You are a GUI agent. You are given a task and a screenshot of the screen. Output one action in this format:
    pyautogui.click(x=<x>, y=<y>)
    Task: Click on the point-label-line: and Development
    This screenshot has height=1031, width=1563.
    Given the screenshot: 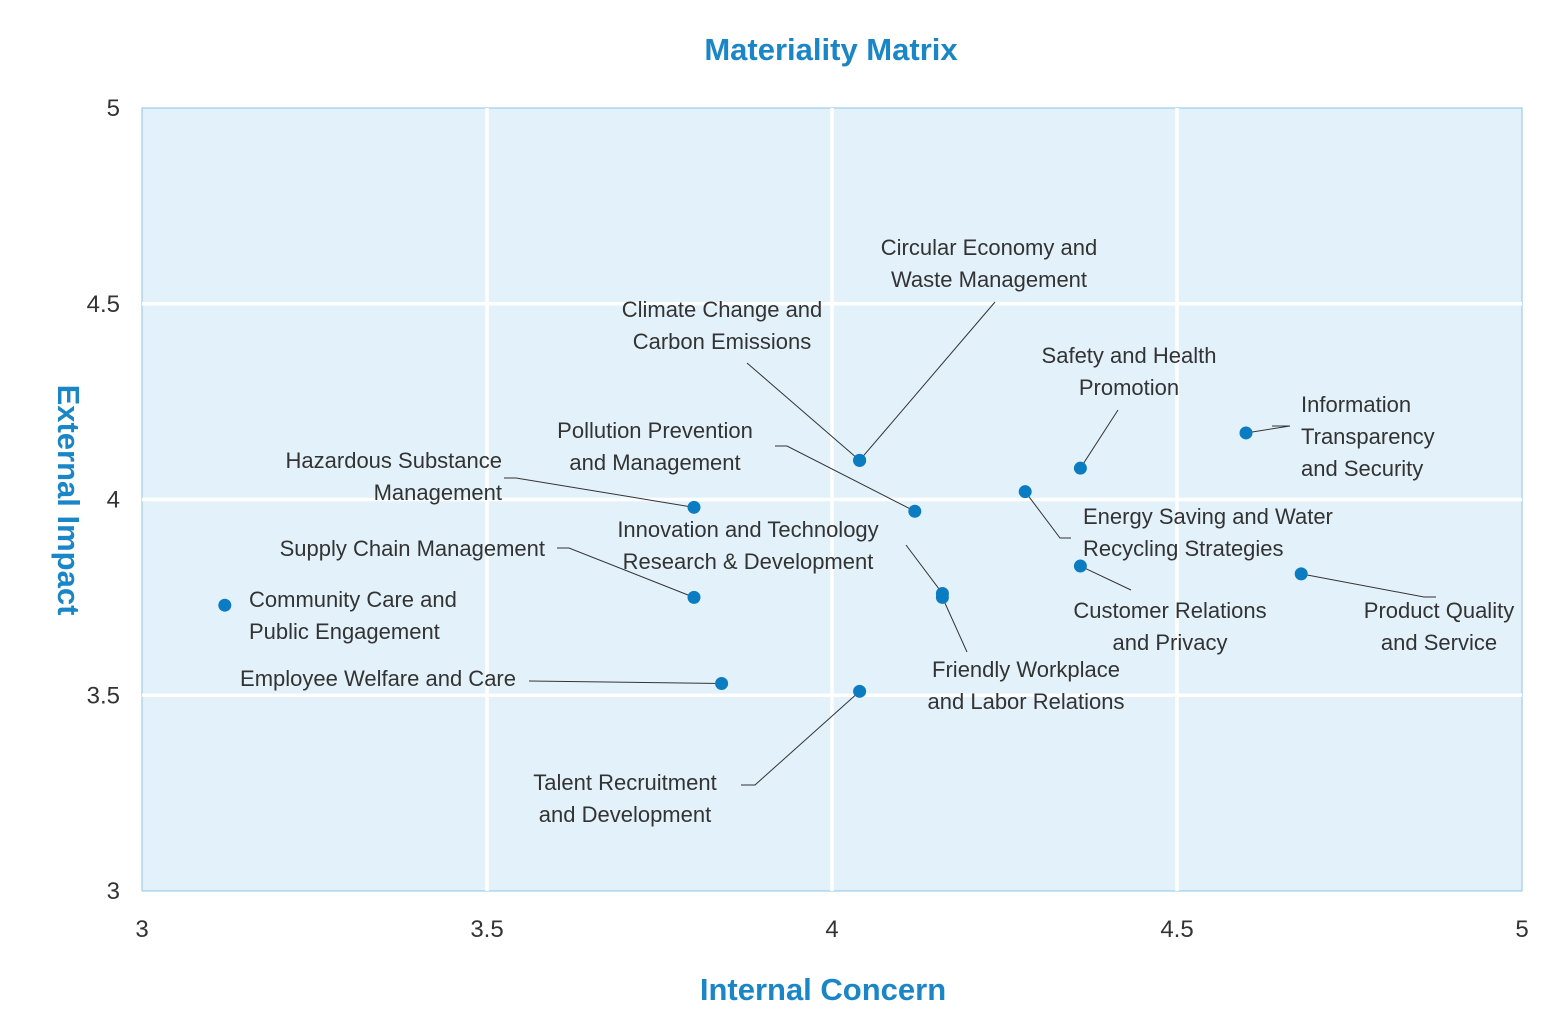 What is the action you would take?
    pyautogui.click(x=625, y=814)
    